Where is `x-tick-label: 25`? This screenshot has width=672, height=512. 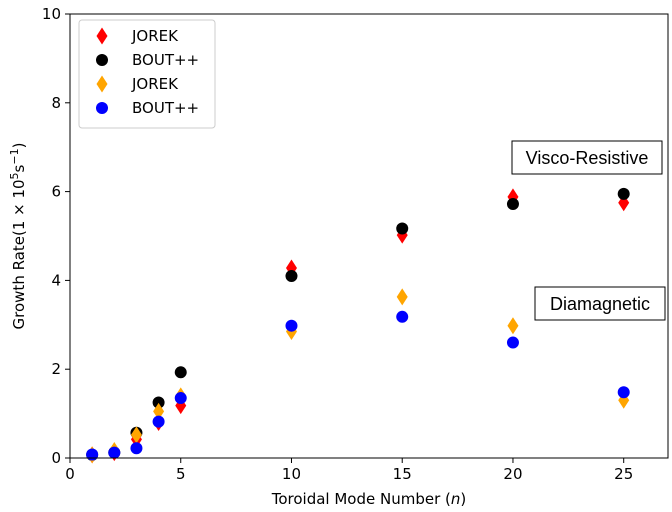 x-tick-label: 25 is located at coordinates (623, 474).